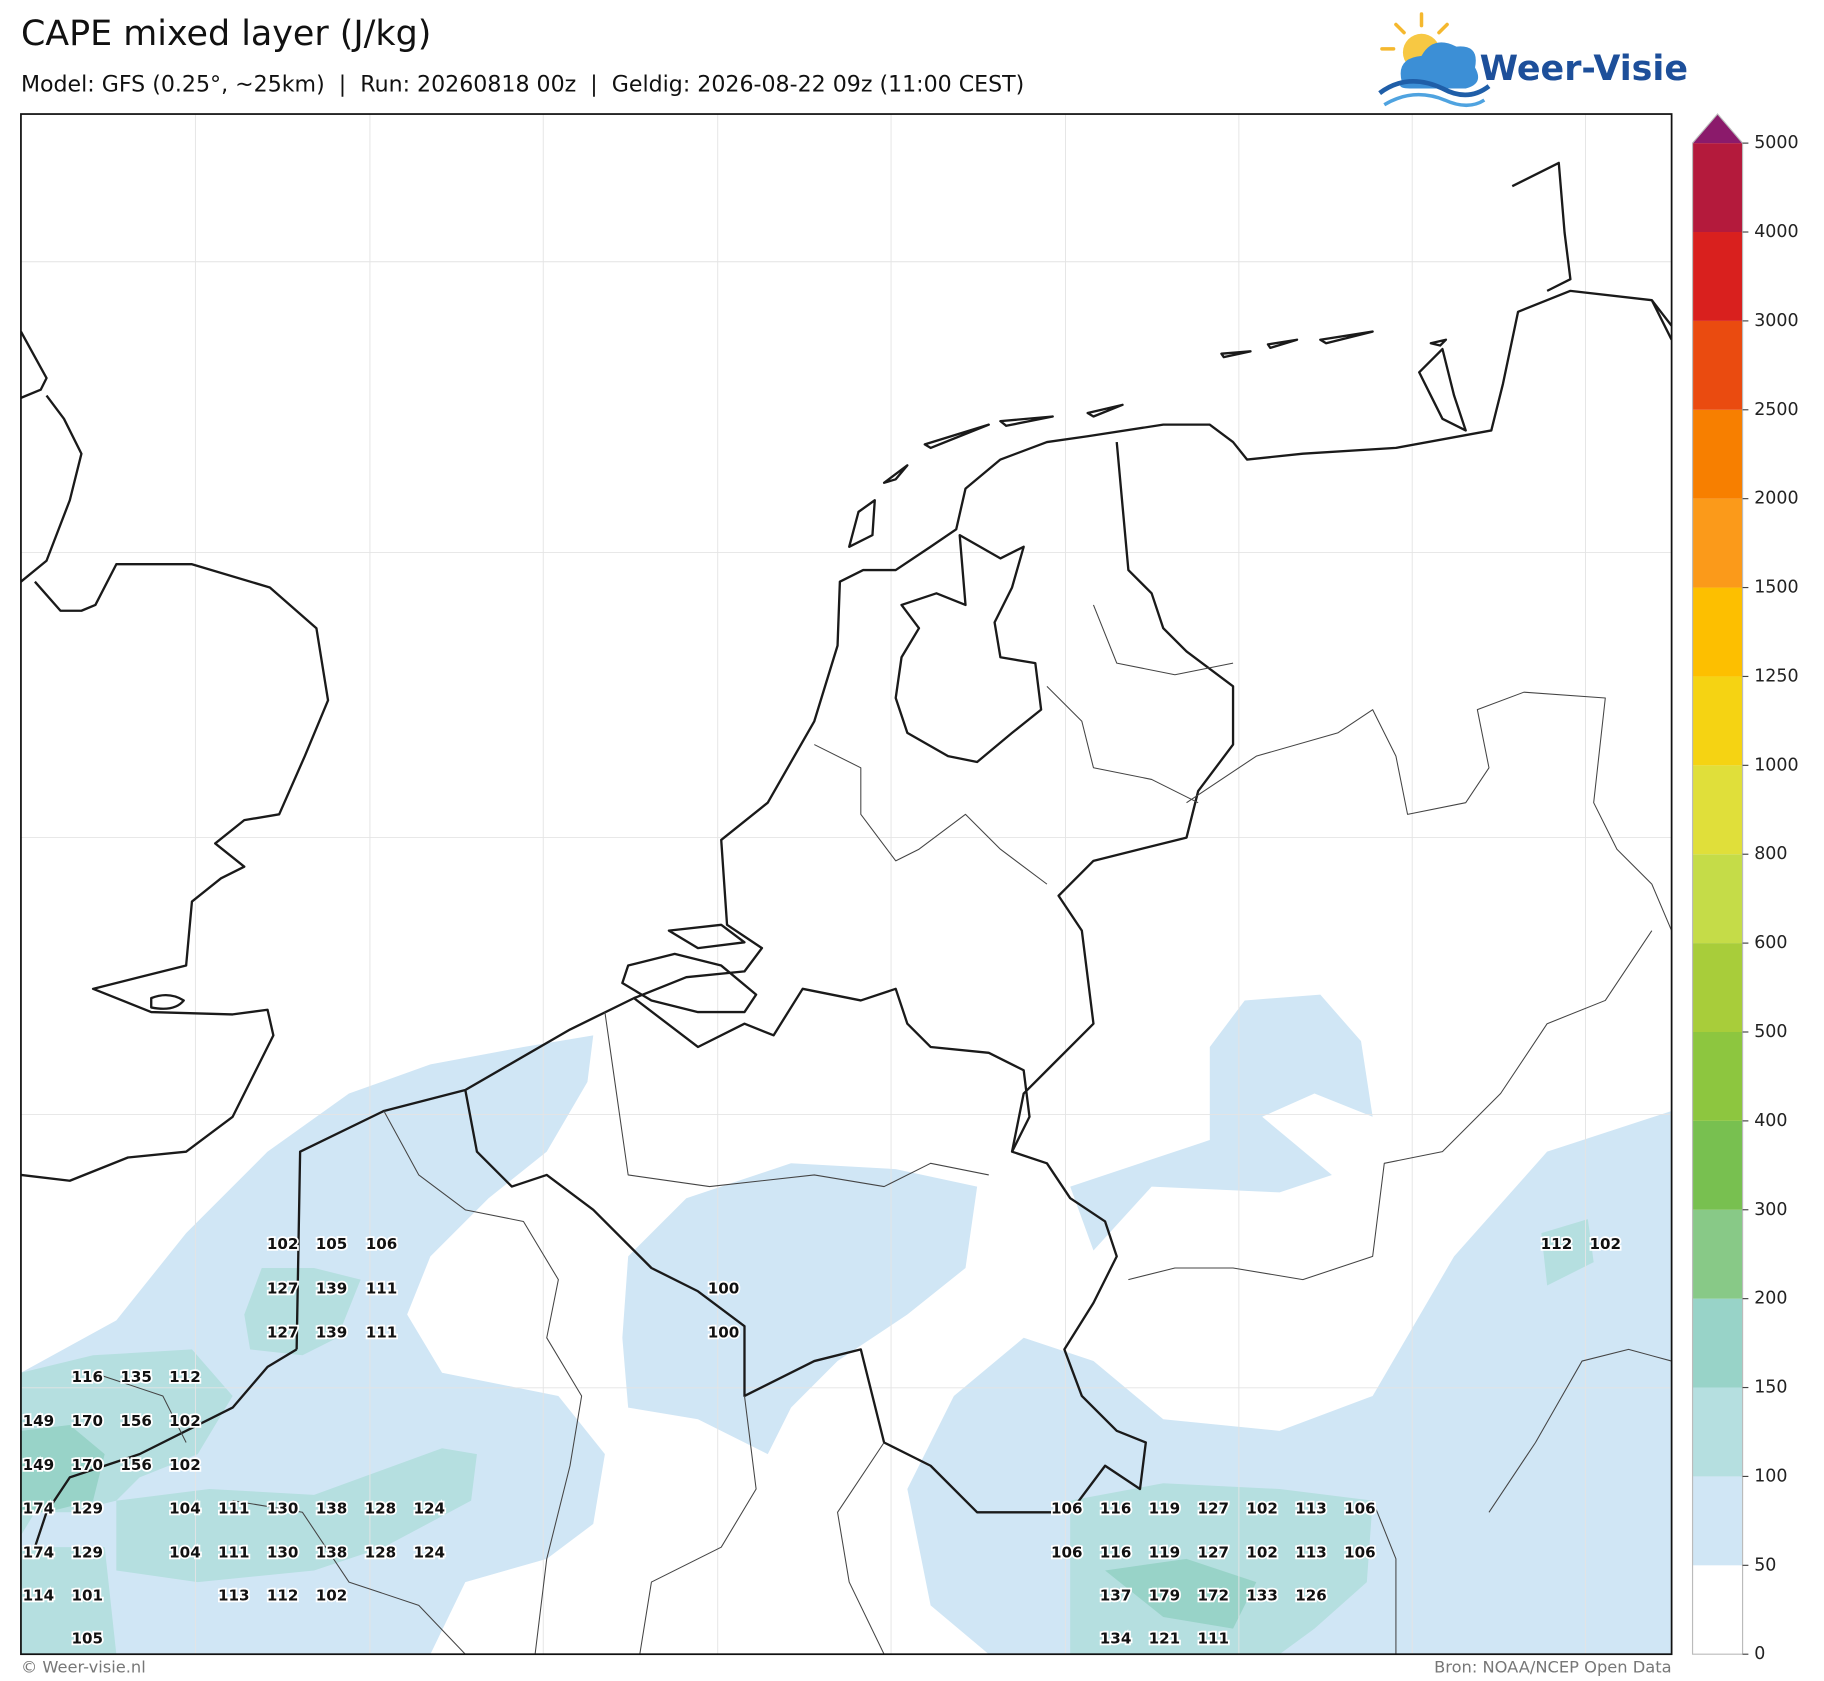 This screenshot has width=1824, height=1681. I want to click on cape-label: 134, so click(1116, 1639).